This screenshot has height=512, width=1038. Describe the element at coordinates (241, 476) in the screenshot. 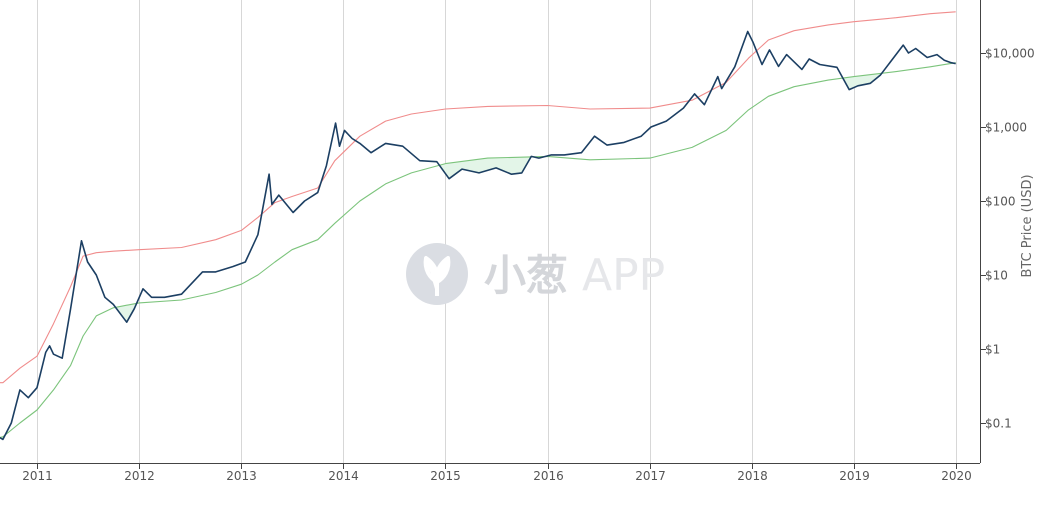

I see `x-tick-label-2013: 2013` at that location.